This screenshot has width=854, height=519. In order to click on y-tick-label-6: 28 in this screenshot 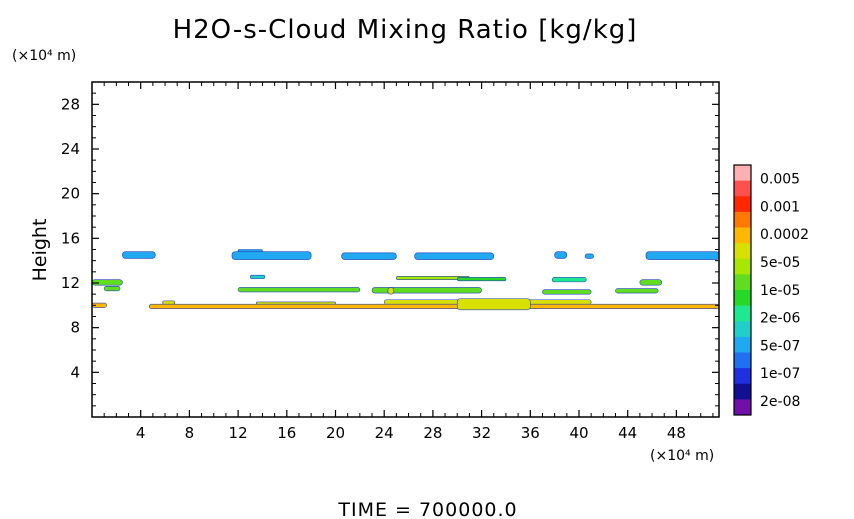, I will do `click(70, 104)`.